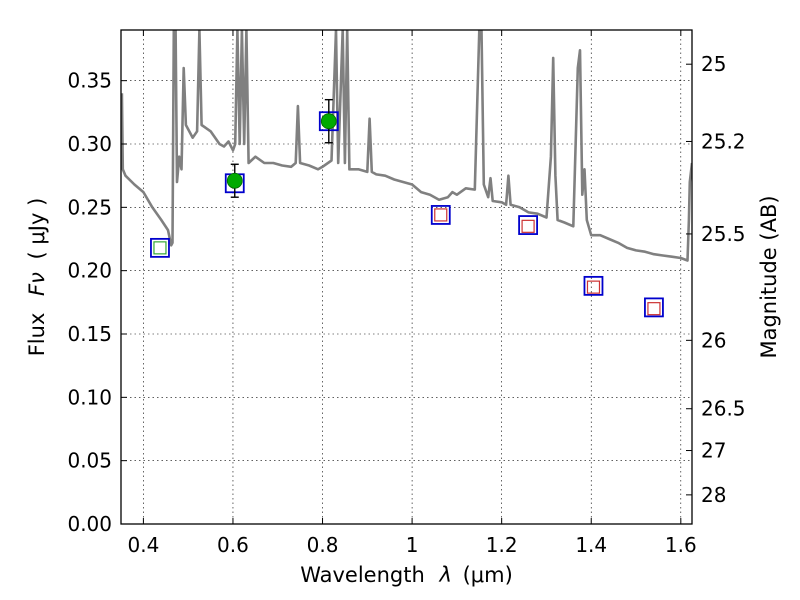 This screenshot has width=800, height=600. What do you see at coordinates (89, 207) in the screenshot?
I see `y-tick-label: 0.25` at bounding box center [89, 207].